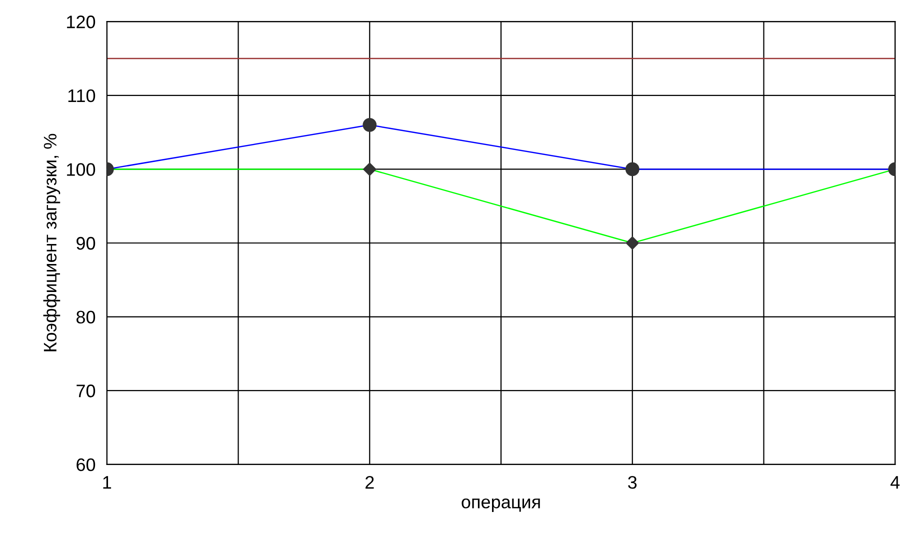 This screenshot has width=906, height=540. Describe the element at coordinates (51, 243) in the screenshot. I see `y-axis-title: Коэффициент загрузки, %` at that location.